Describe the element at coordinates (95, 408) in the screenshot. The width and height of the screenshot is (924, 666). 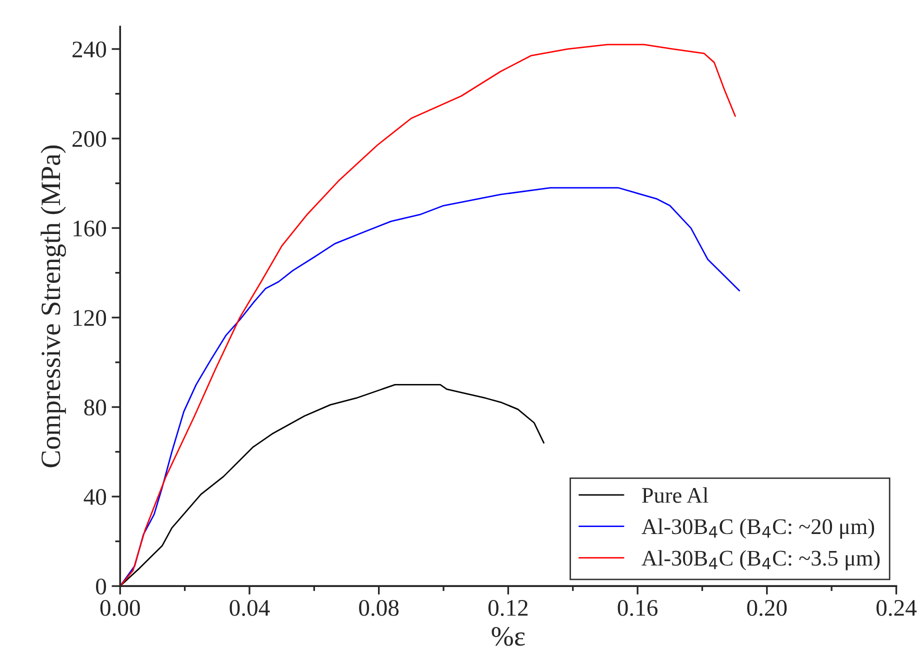
I see `y-tick-label: 80` at that location.